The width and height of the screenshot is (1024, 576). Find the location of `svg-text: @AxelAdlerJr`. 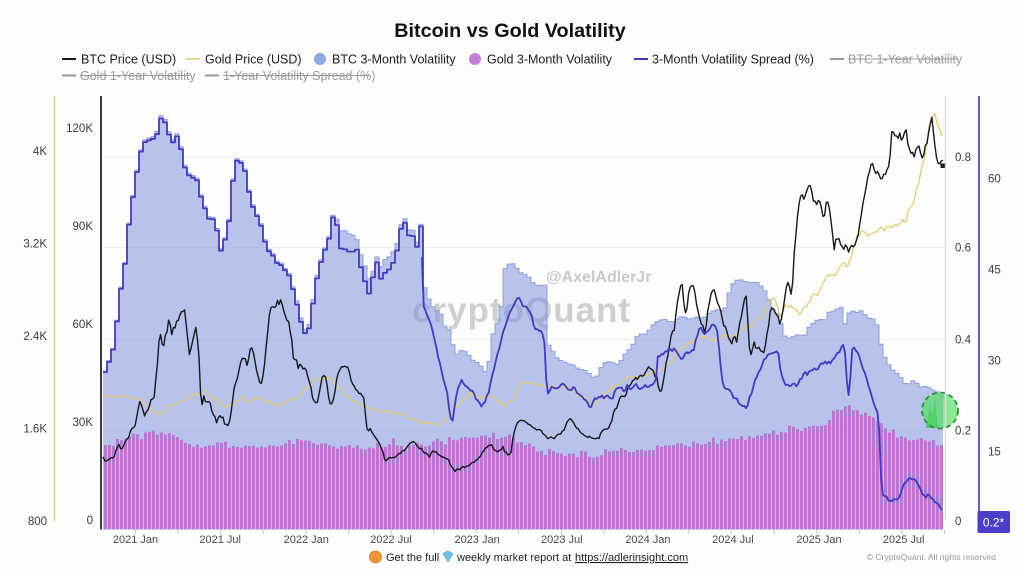

svg-text: @AxelAdlerJr is located at coordinates (598, 277).